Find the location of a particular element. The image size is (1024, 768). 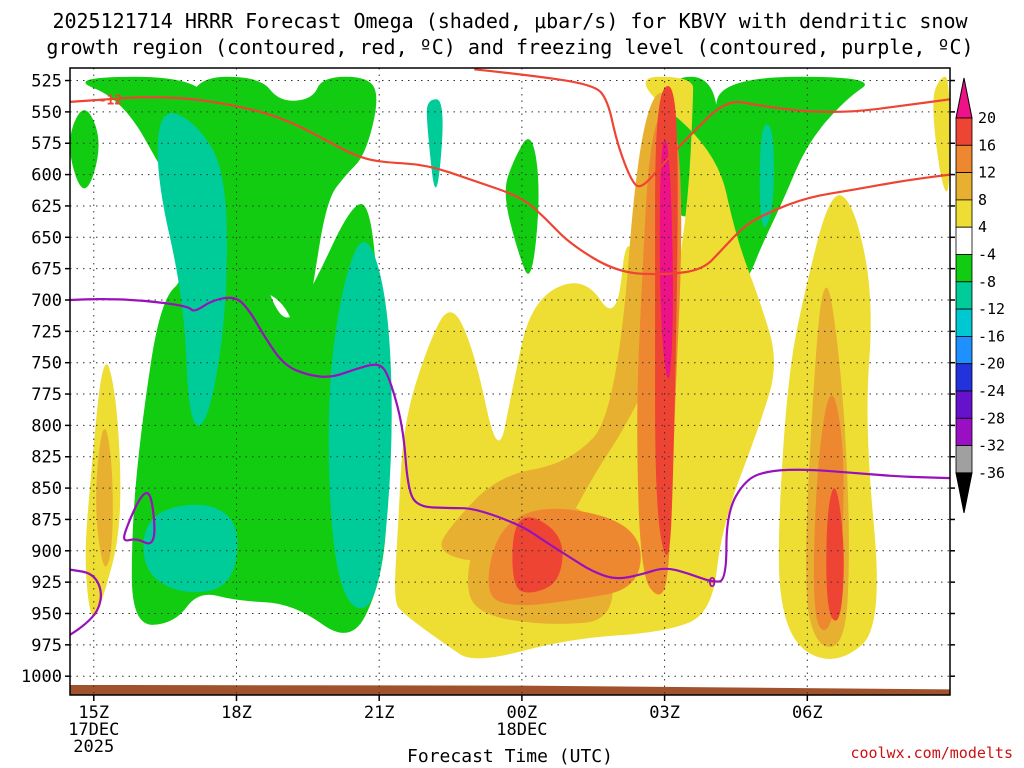

y-tick-label-700: 700 is located at coordinates (46, 301).